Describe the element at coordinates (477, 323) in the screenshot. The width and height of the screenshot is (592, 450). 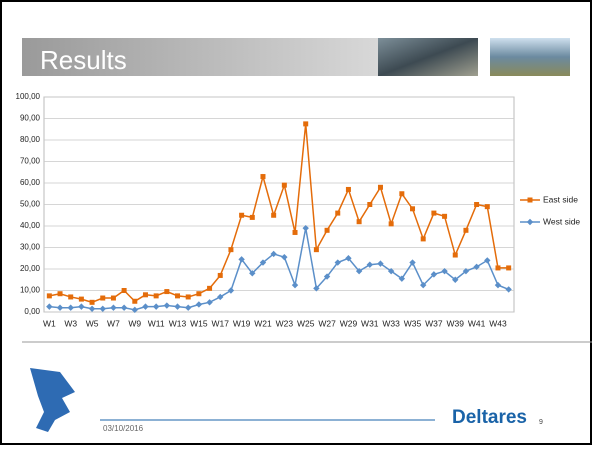
I see `x-tick-label: W41` at that location.